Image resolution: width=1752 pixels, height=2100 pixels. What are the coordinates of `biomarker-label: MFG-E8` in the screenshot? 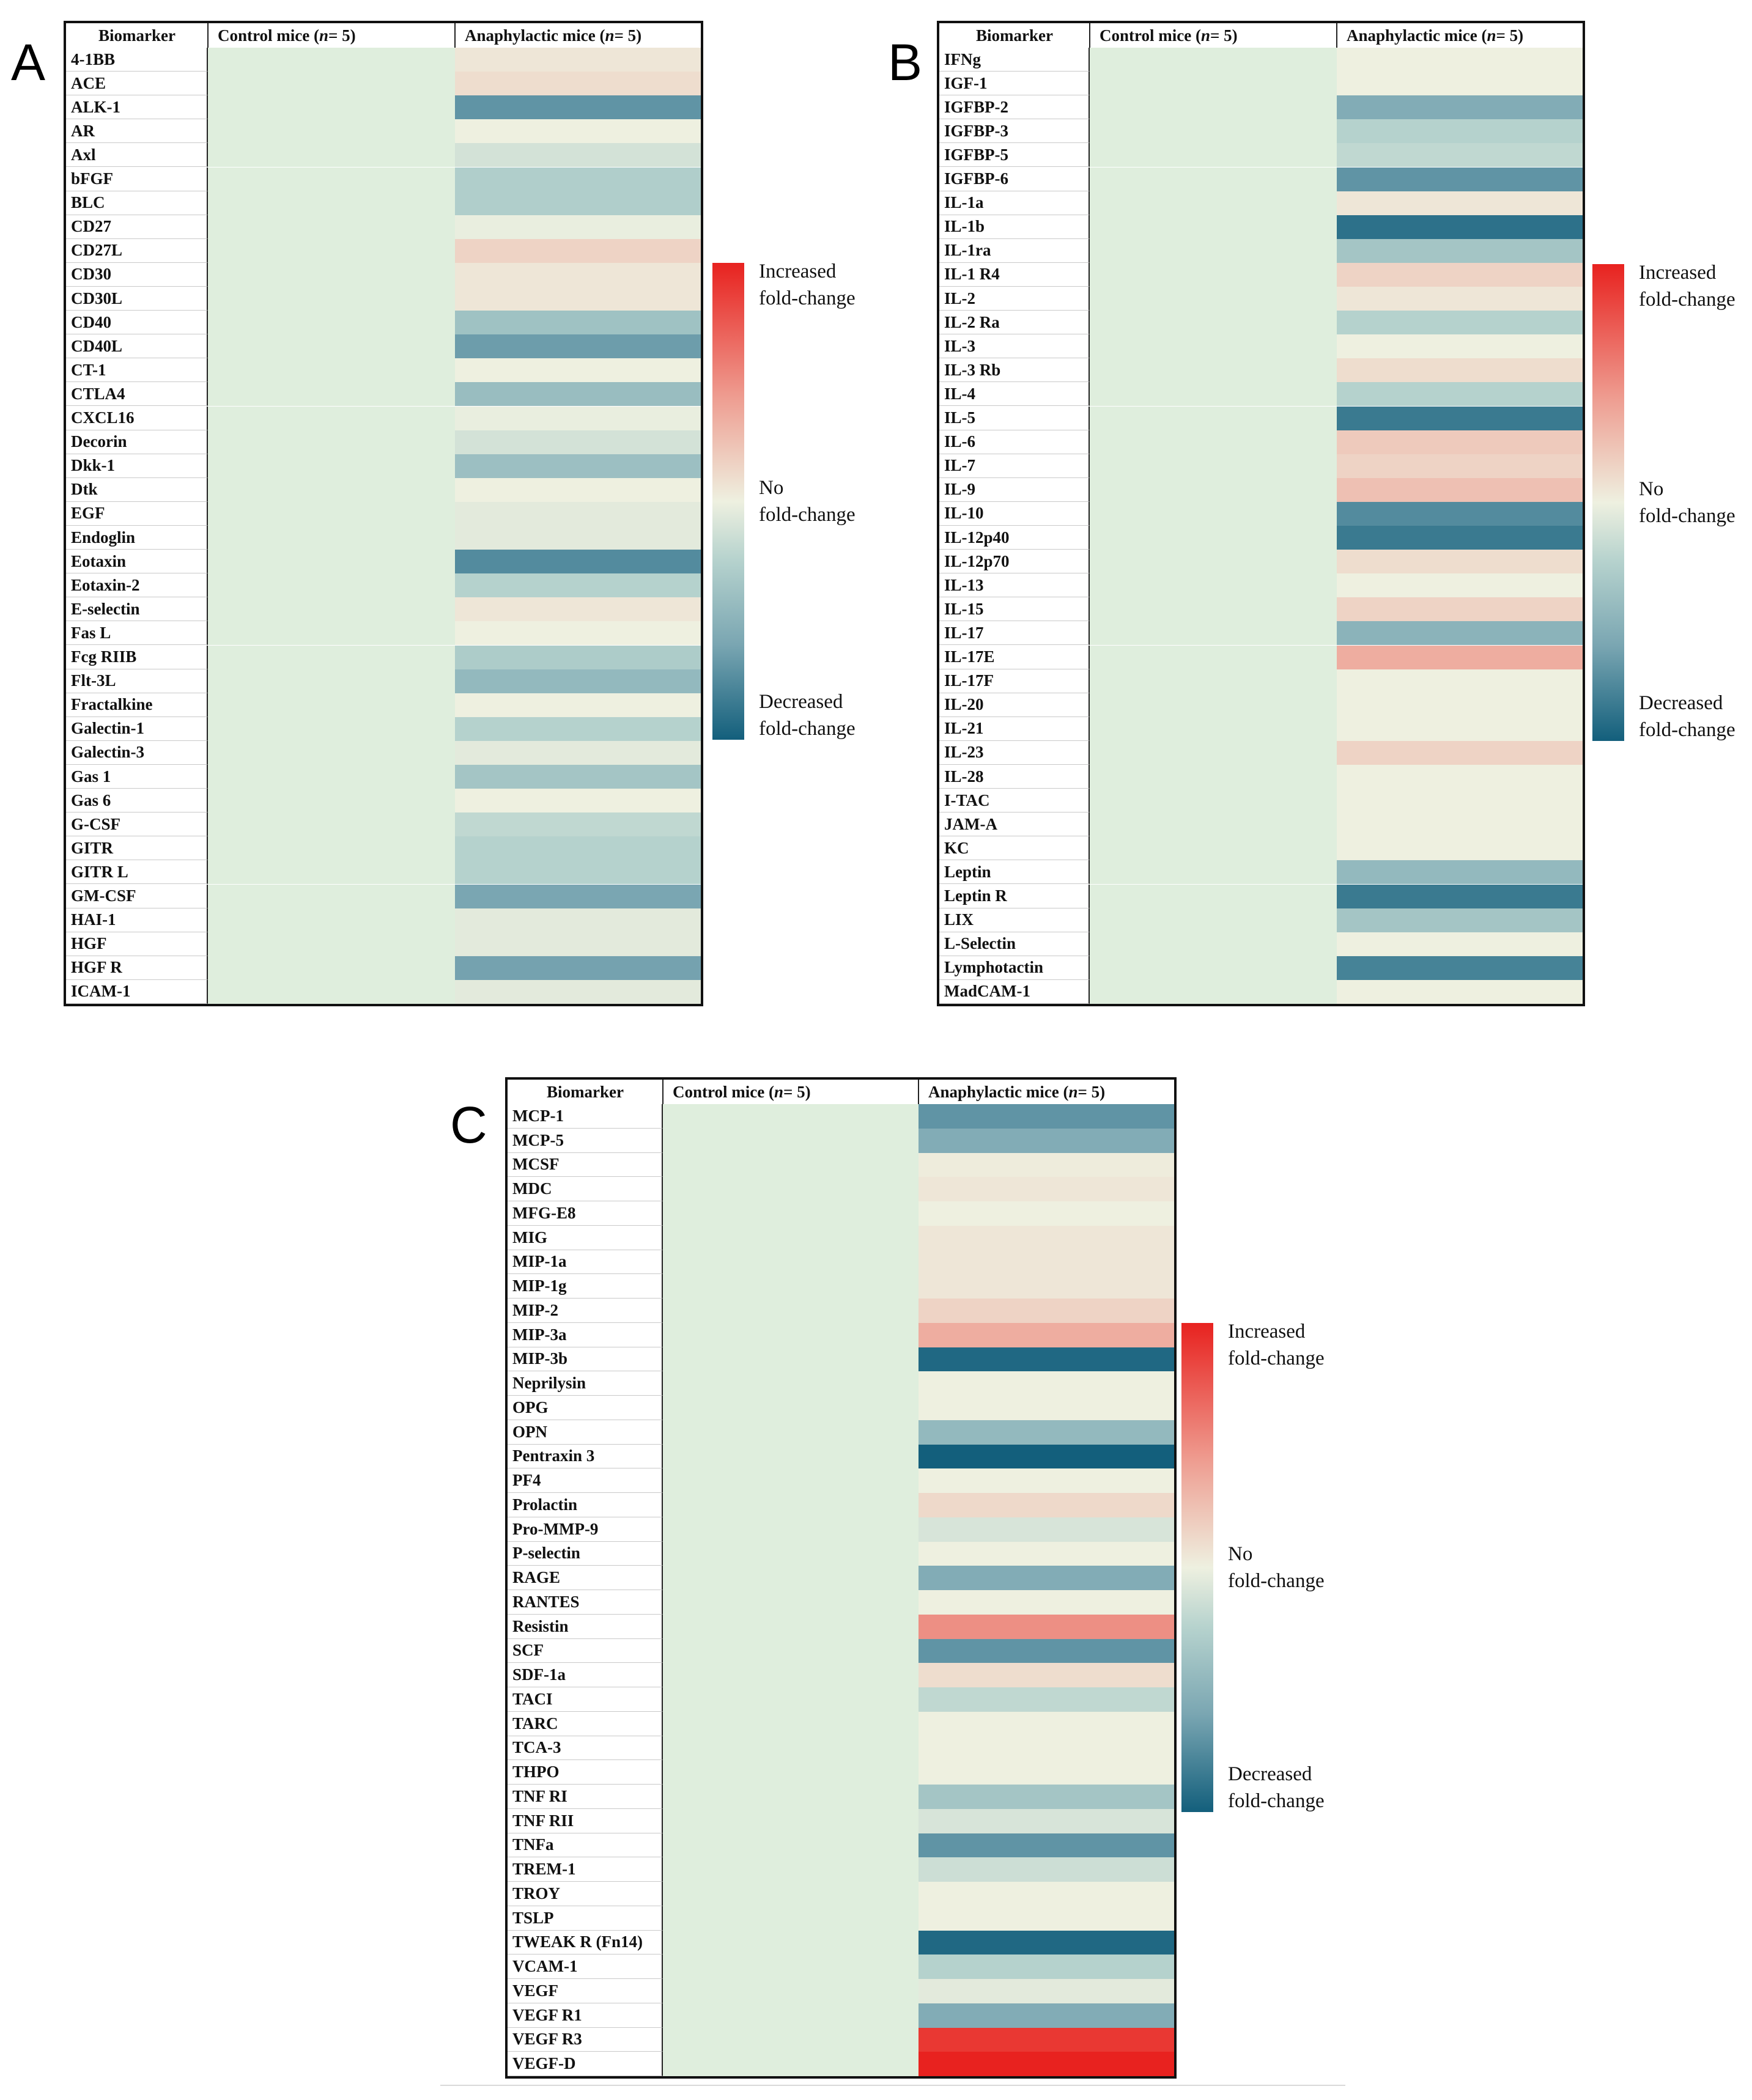 It's located at (585, 1213).